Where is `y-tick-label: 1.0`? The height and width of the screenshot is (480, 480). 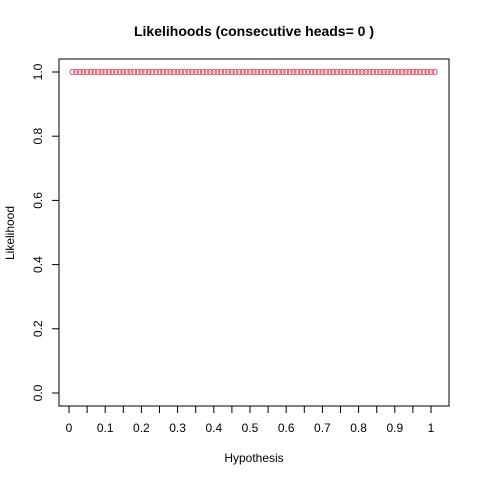
y-tick-label: 1.0 is located at coordinates (38, 71).